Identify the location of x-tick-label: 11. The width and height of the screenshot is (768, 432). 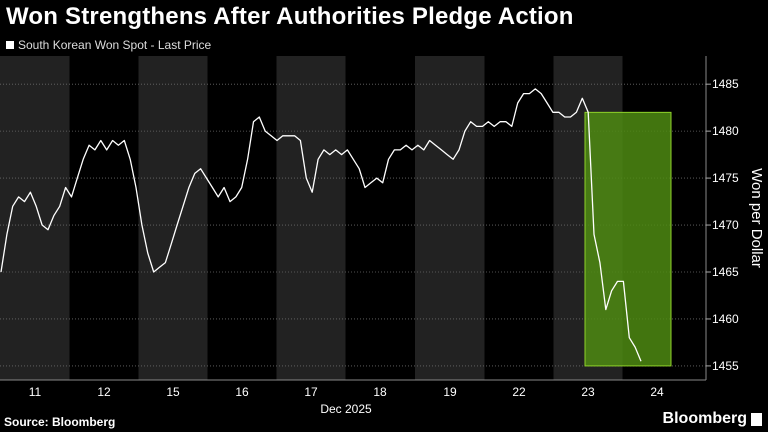
(35, 392).